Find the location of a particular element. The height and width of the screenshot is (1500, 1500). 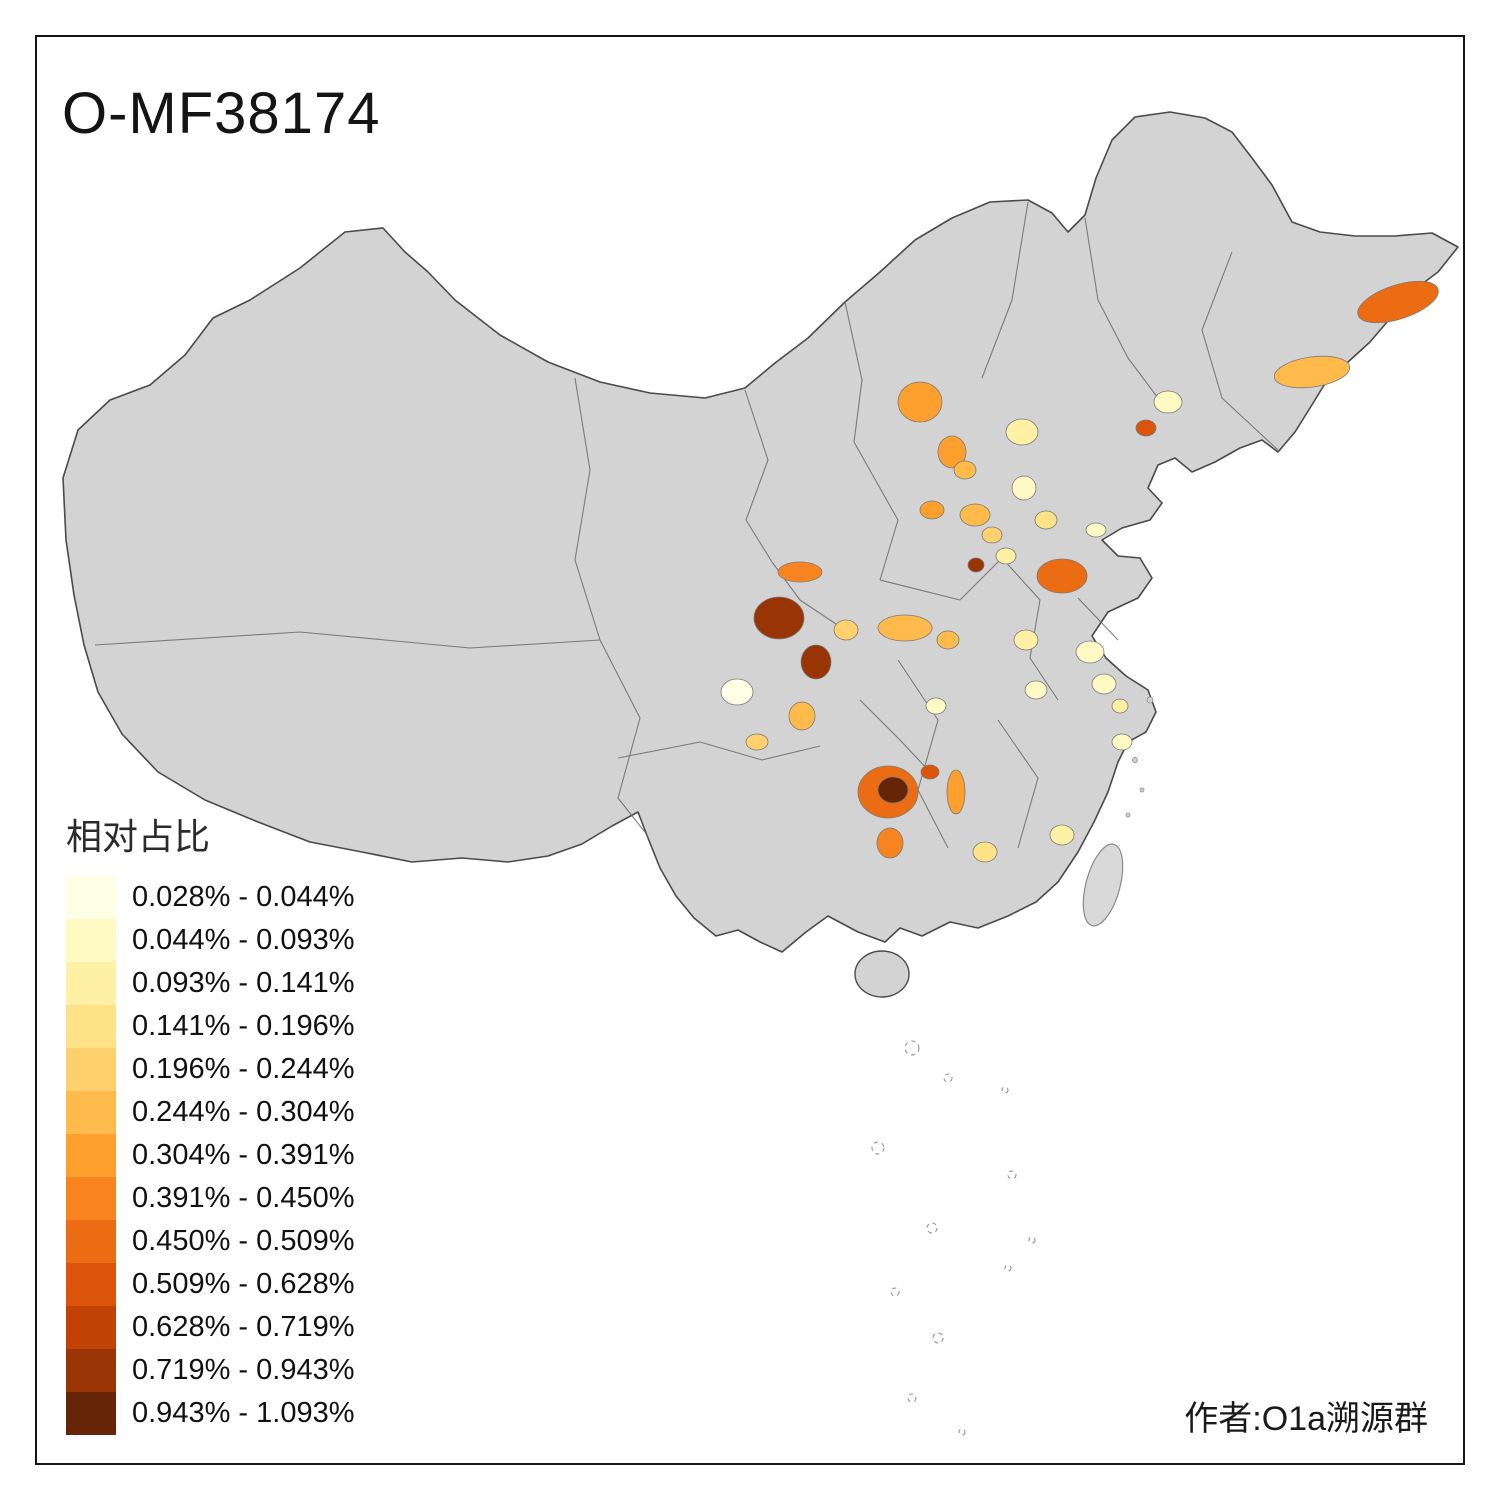

hainan-island is located at coordinates (882, 974).